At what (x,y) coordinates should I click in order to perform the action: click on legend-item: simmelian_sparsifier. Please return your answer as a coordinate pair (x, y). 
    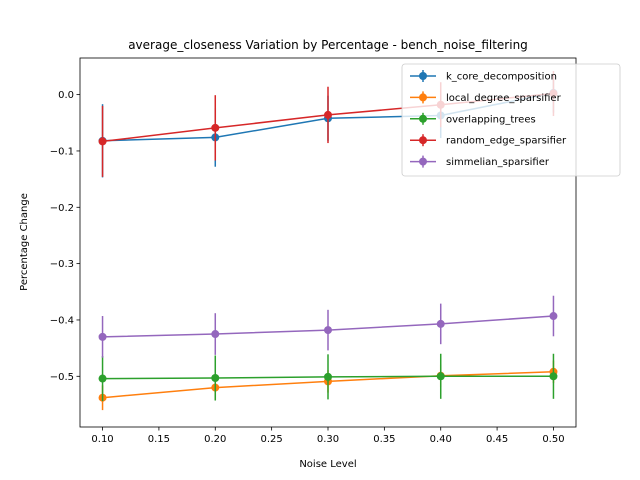
    Looking at the image, I should click on (480, 161).